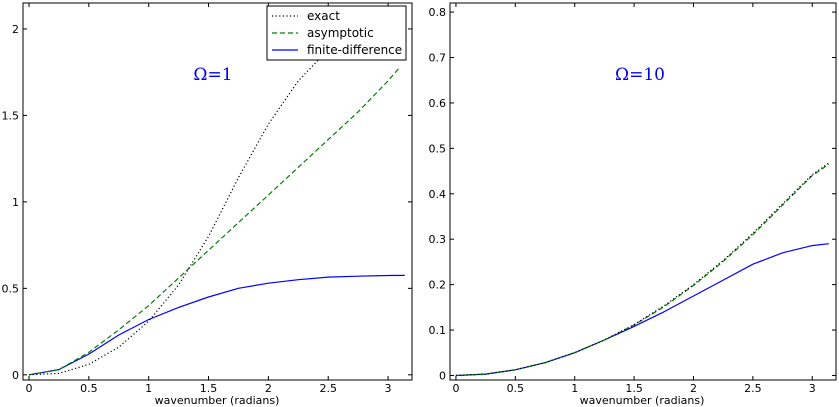 The height and width of the screenshot is (407, 839). What do you see at coordinates (438, 194) in the screenshot?
I see `right-y-tick-label: 0.4` at bounding box center [438, 194].